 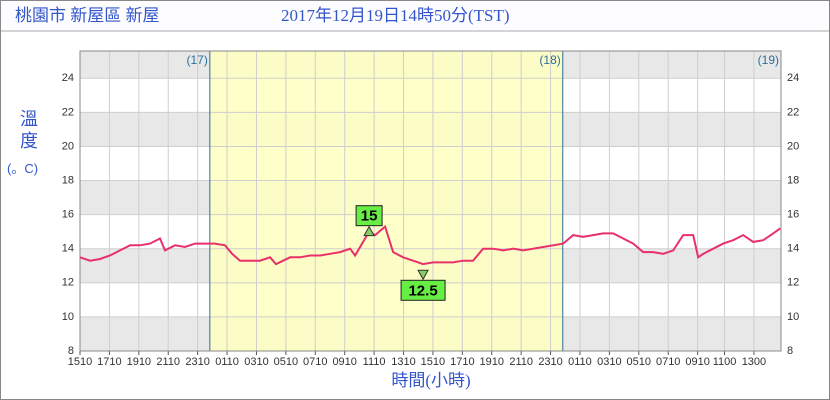 I want to click on y-tick-label-right: 20, so click(x=793, y=146).